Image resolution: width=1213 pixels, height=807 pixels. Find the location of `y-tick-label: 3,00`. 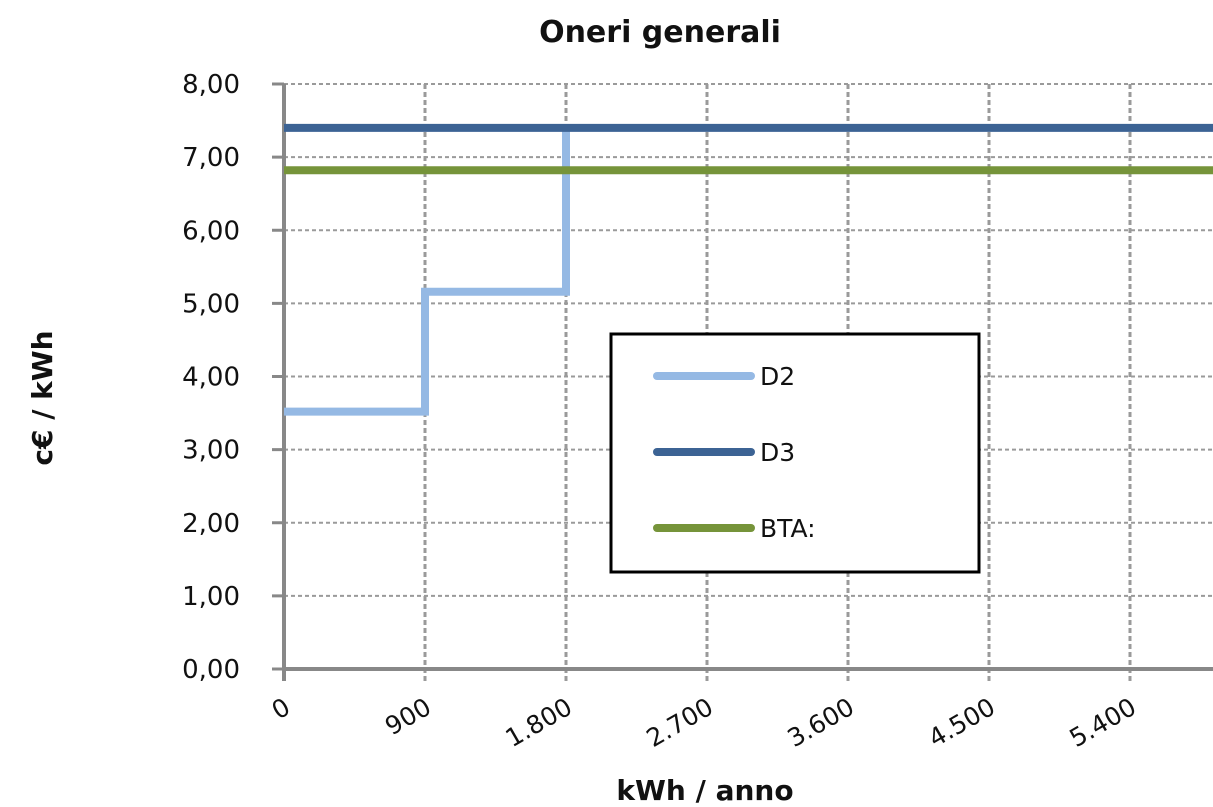

y-tick-label: 3,00 is located at coordinates (211, 451).